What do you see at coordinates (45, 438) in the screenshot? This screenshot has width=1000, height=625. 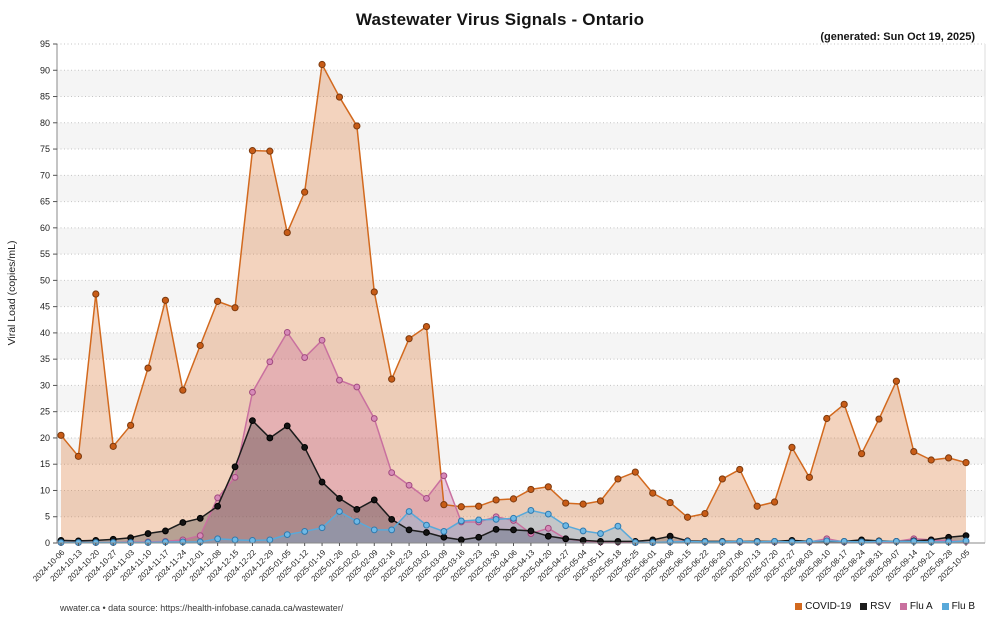 I see `svg-text: 20` at bounding box center [45, 438].